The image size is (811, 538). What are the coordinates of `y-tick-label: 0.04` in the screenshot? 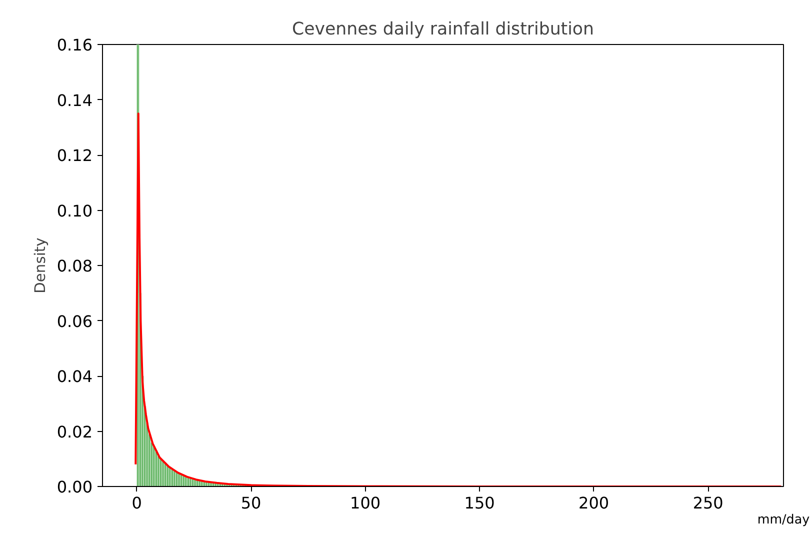 It's located at (74, 376).